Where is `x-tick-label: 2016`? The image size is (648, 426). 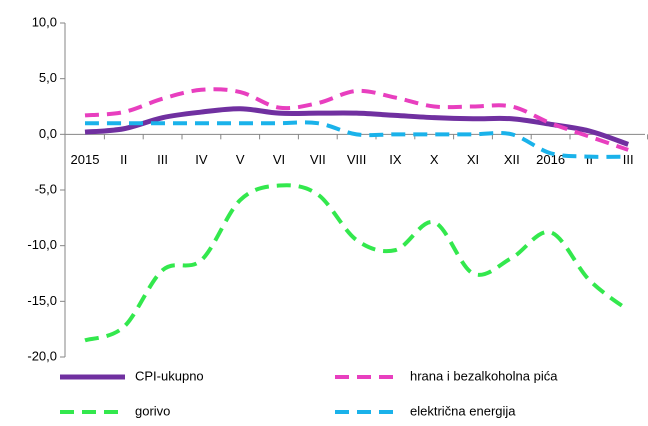
x-tick-label: 2016 is located at coordinates (550, 159).